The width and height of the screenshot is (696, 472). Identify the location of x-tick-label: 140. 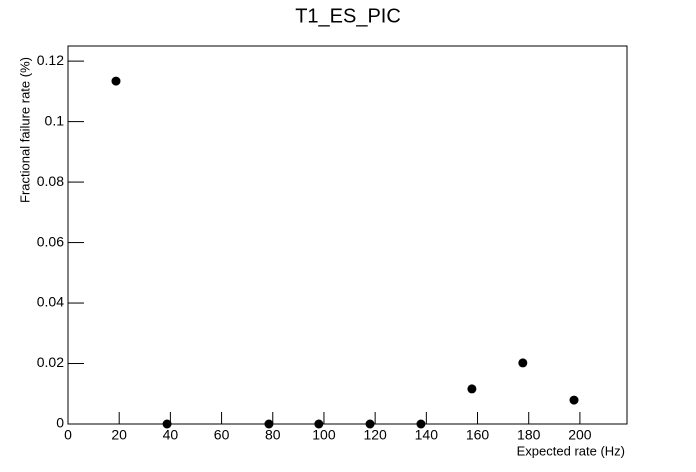
(427, 435).